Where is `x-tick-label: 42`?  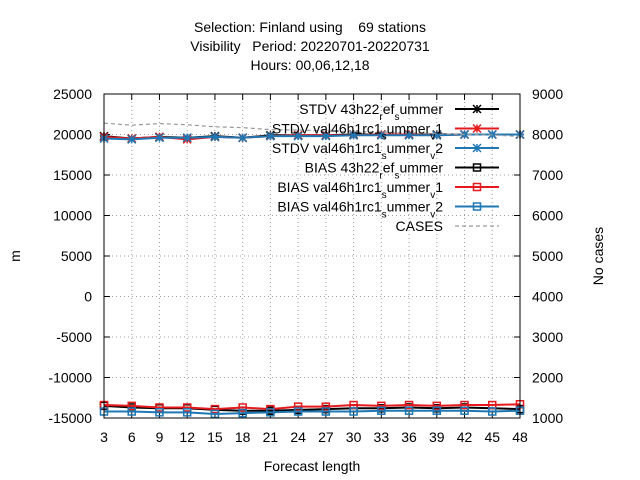 x-tick-label: 42 is located at coordinates (465, 437).